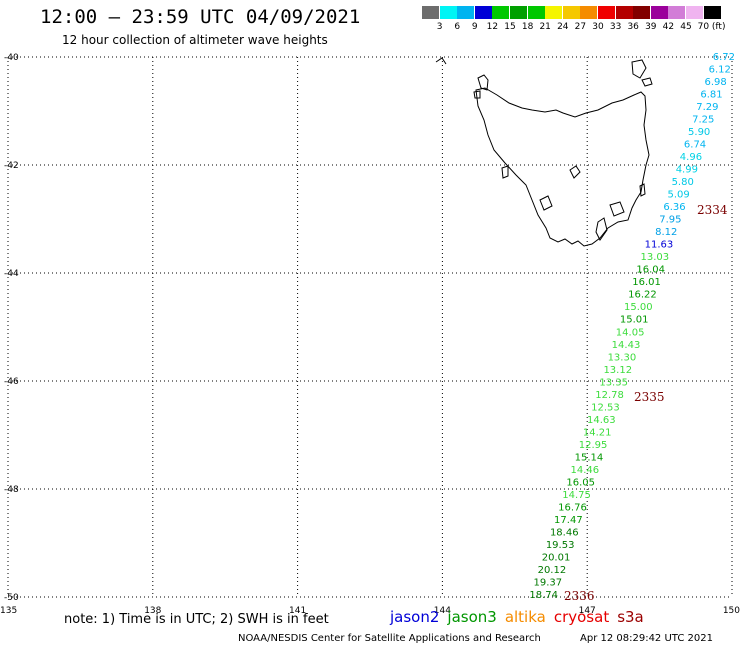 This screenshot has height=650, width=740. I want to click on pass-time-labels: 2334 2335 2336, so click(646, 403).